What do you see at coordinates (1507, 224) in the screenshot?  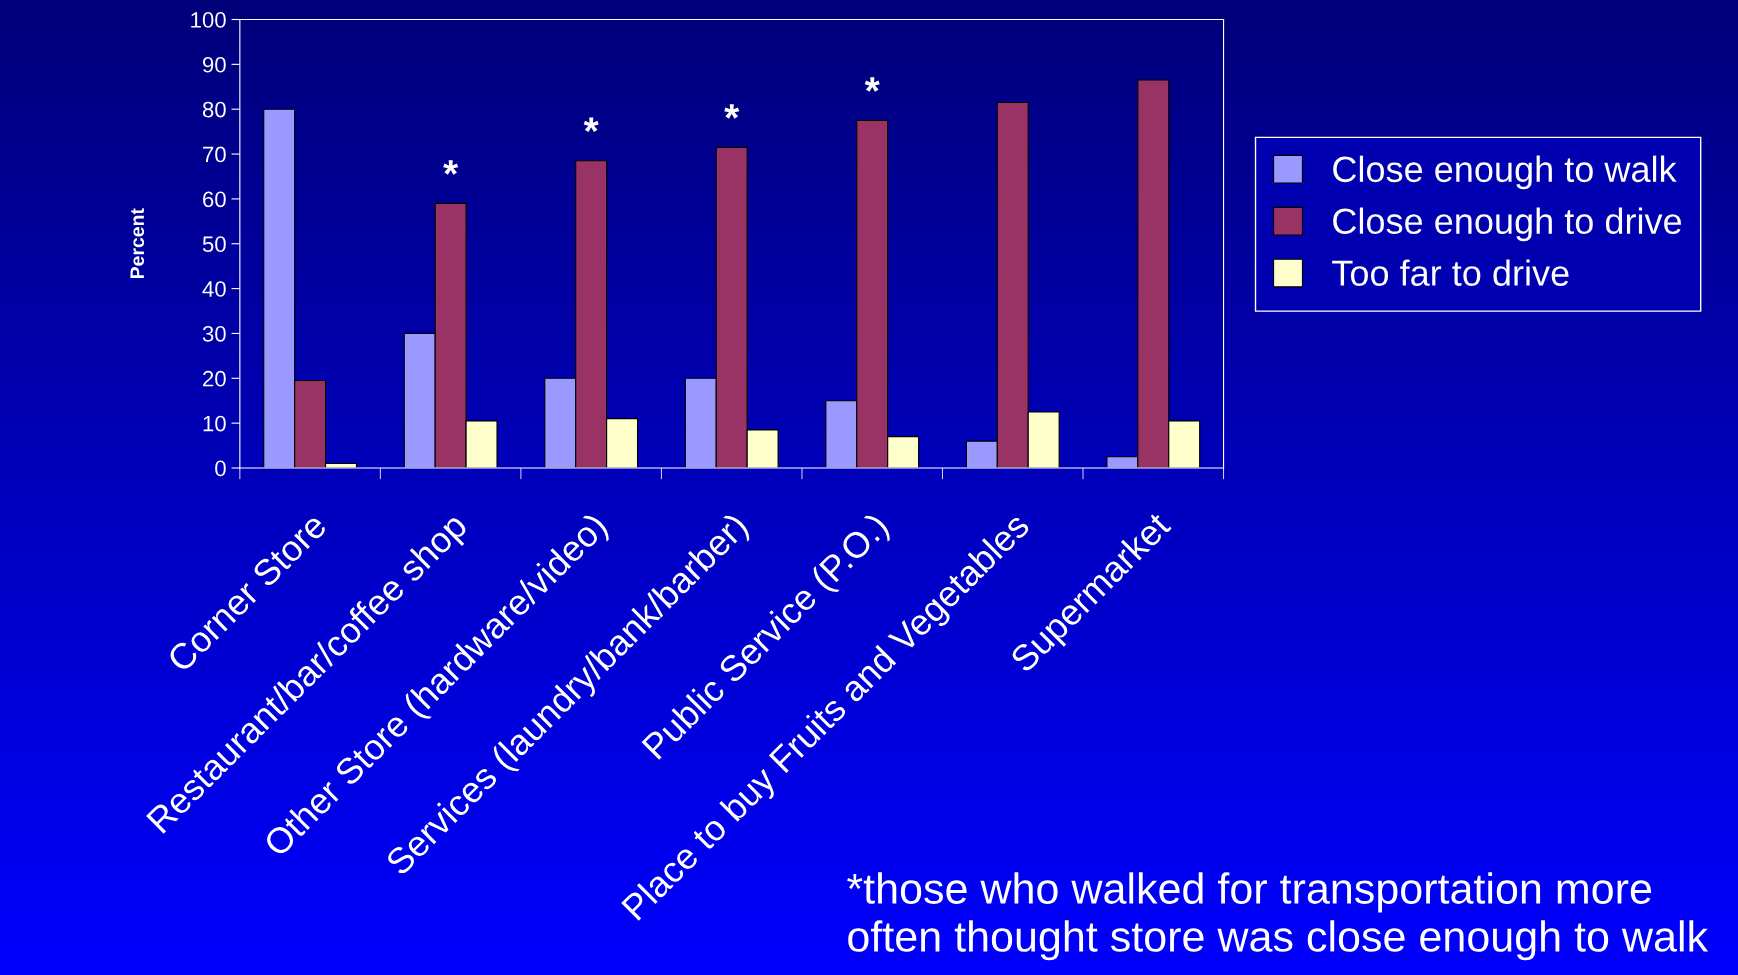 I see `legend-label: Close enough to drive` at bounding box center [1507, 224].